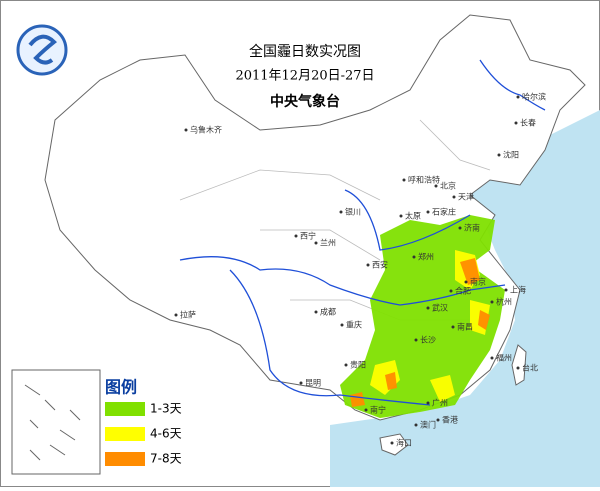 The image size is (600, 491). I want to click on city-label: 重庆, so click(354, 325).